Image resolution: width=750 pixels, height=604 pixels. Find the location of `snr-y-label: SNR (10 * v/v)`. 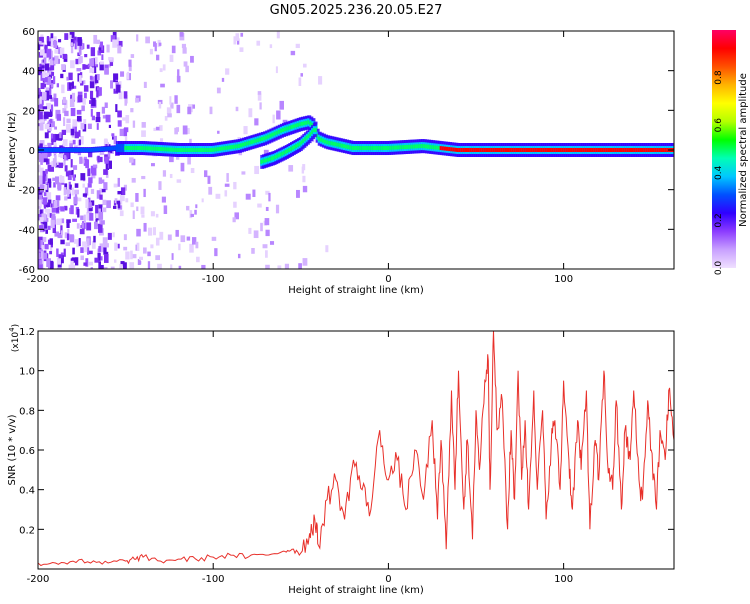

snr-y-label: SNR (10 * v/v) is located at coordinates (12, 449).